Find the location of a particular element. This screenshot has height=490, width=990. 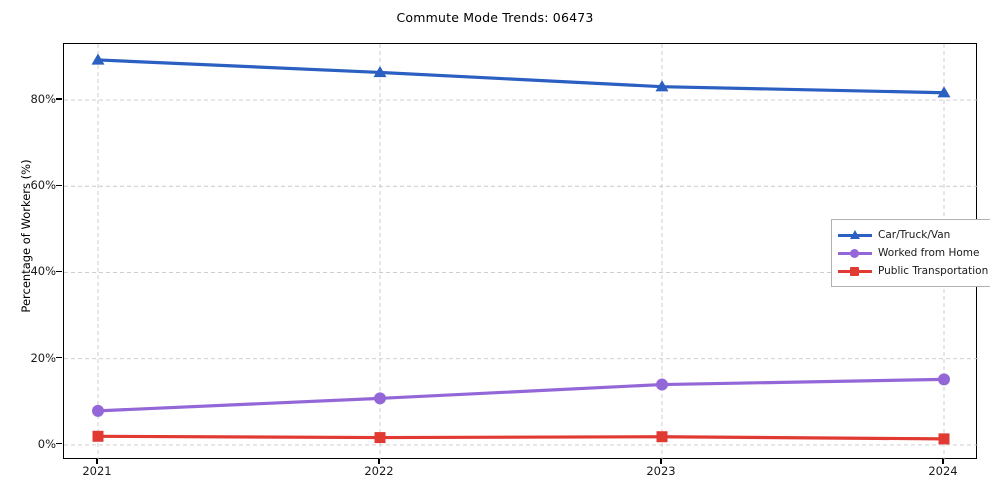

legend-item: Worked from Home is located at coordinates (913, 253).